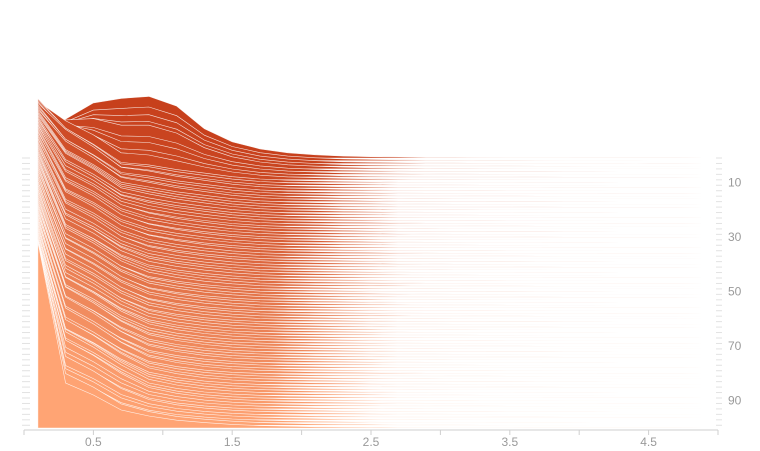  Describe the element at coordinates (735, 401) in the screenshot. I see `y-tick-label: 90` at that location.